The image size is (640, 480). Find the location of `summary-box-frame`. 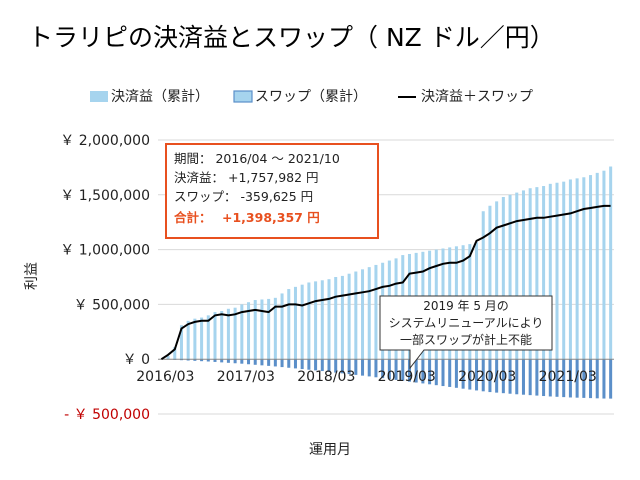

summary-box-frame is located at coordinates (272, 191).